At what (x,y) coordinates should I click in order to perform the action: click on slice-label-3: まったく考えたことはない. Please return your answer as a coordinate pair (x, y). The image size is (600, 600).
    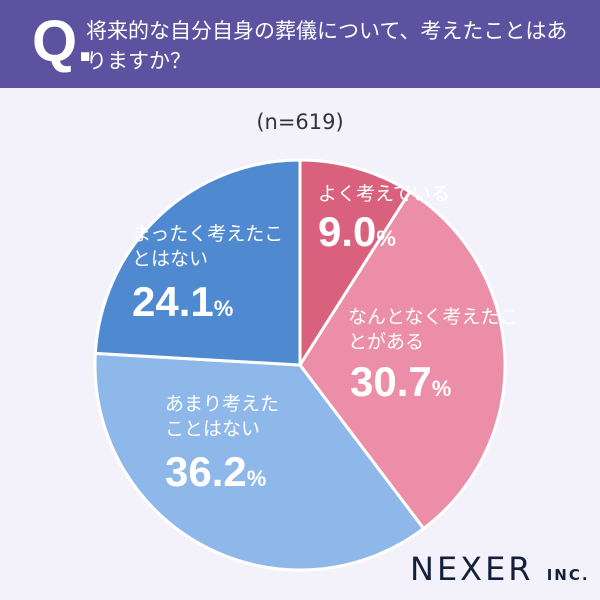
    Looking at the image, I should click on (208, 246).